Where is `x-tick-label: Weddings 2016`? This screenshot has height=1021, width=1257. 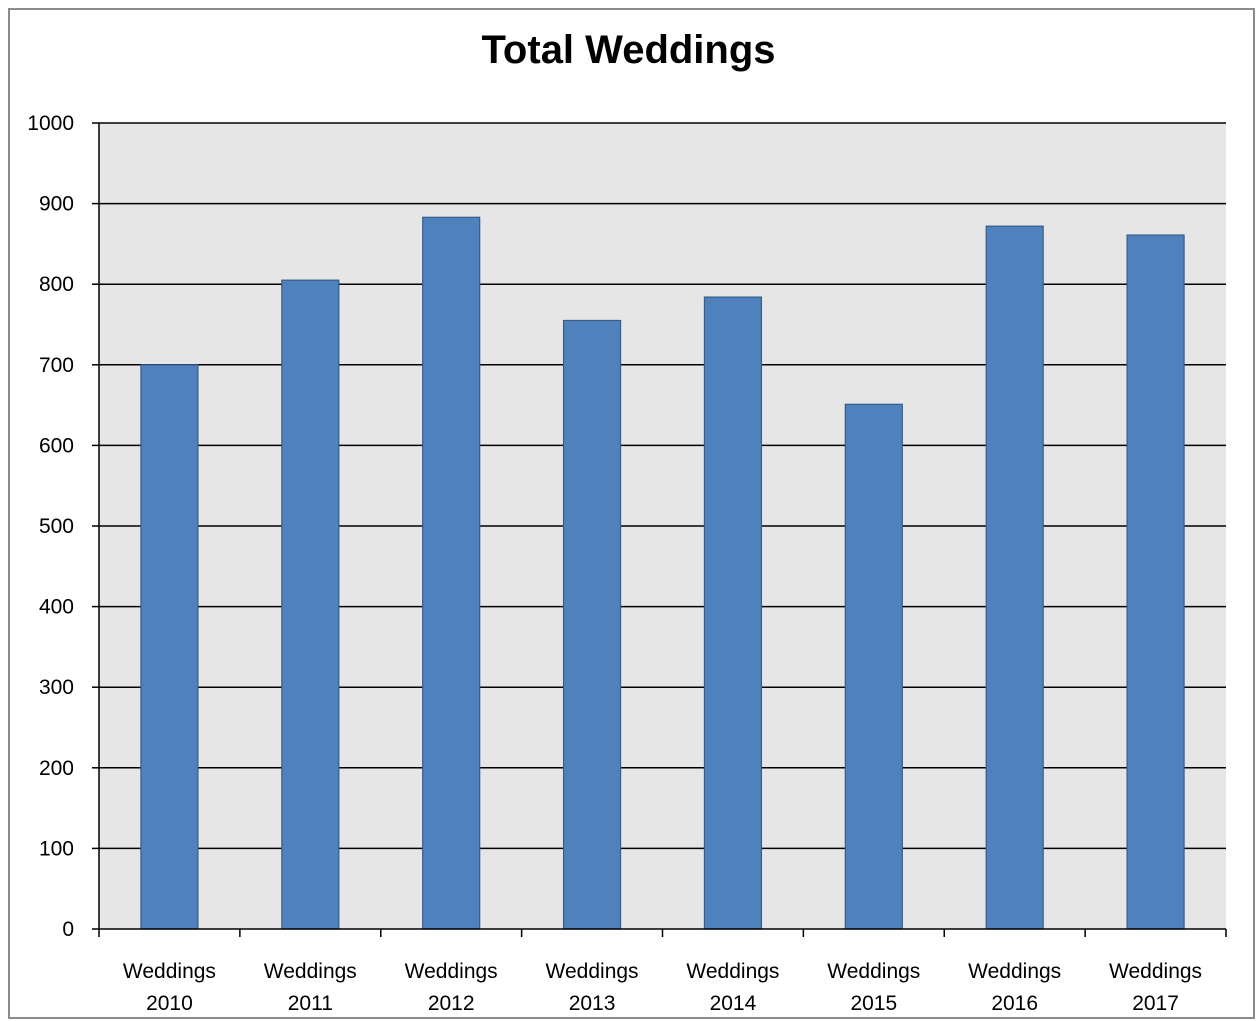
x-tick-label: Weddings 2016 is located at coordinates (1014, 987).